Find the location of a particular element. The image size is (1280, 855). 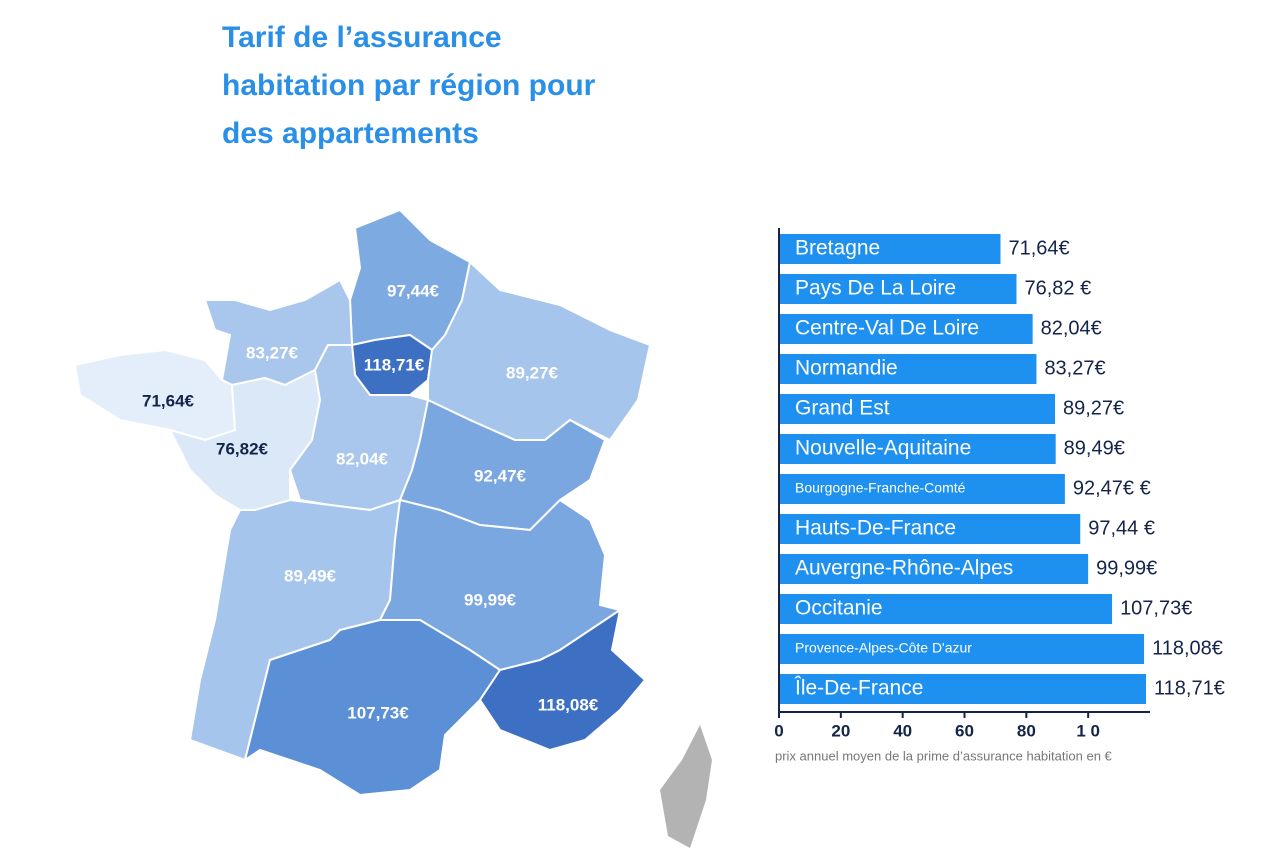

region-value-label: 118,08€ is located at coordinates (568, 704).